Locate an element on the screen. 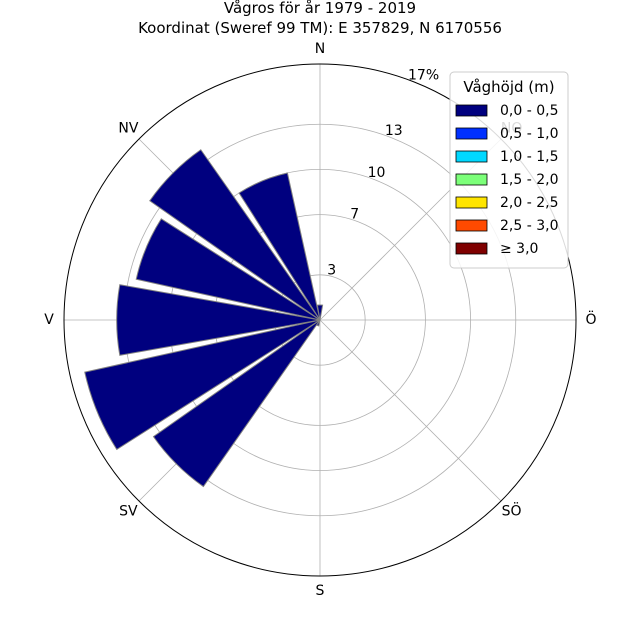 The height and width of the screenshot is (640, 640). sector-bar-292.5 is located at coordinates (228, 269).